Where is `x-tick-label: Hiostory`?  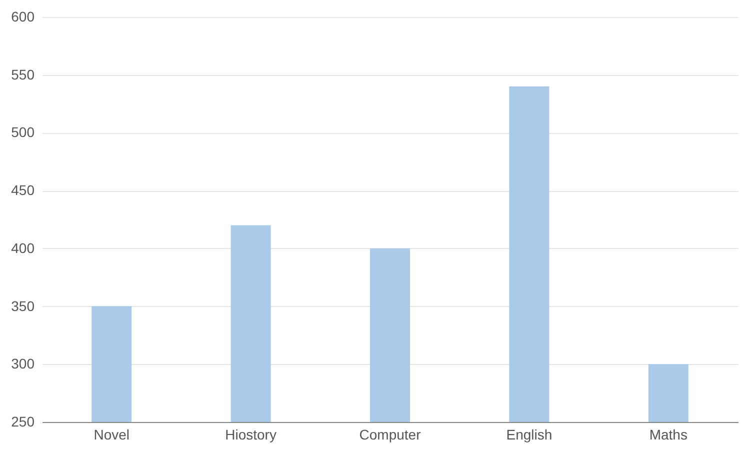 x-tick-label: Hiostory is located at coordinates (250, 434).